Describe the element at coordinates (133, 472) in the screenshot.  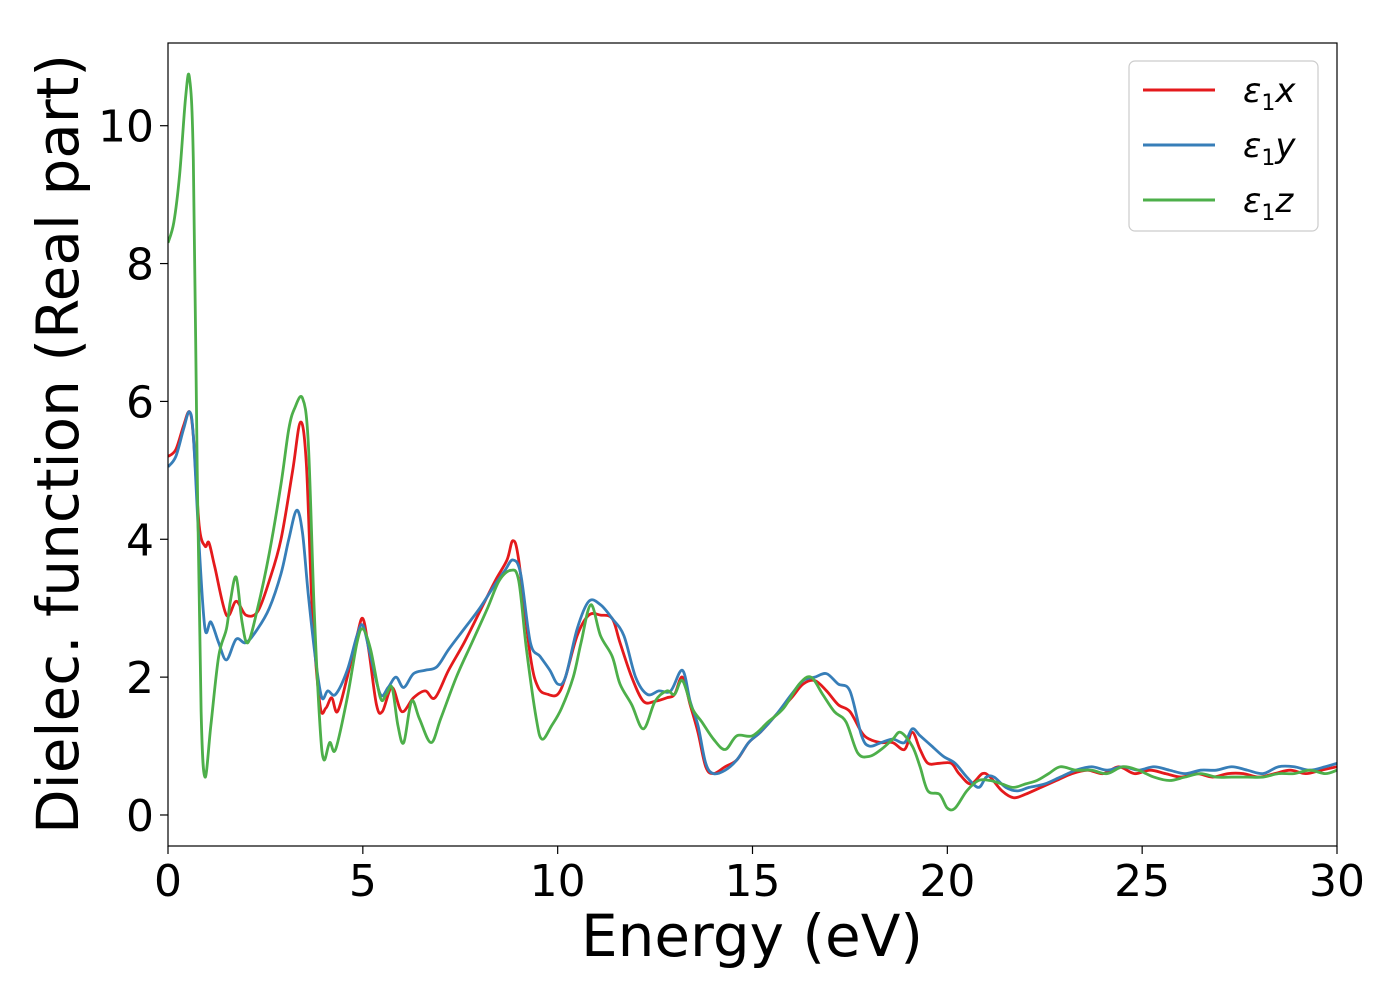
I see `y-axis: 0 2 4 6 8 10` at that location.